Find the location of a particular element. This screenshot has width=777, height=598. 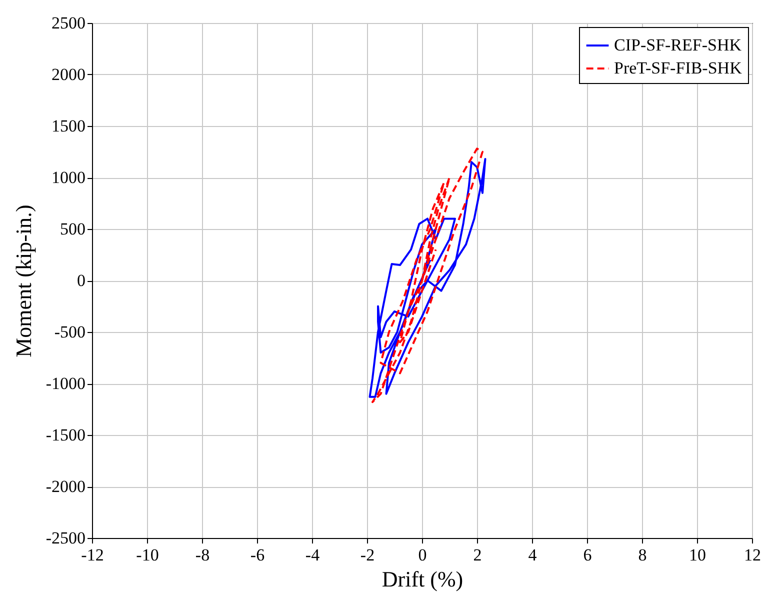

x-tick-label: -8 is located at coordinates (202, 555).